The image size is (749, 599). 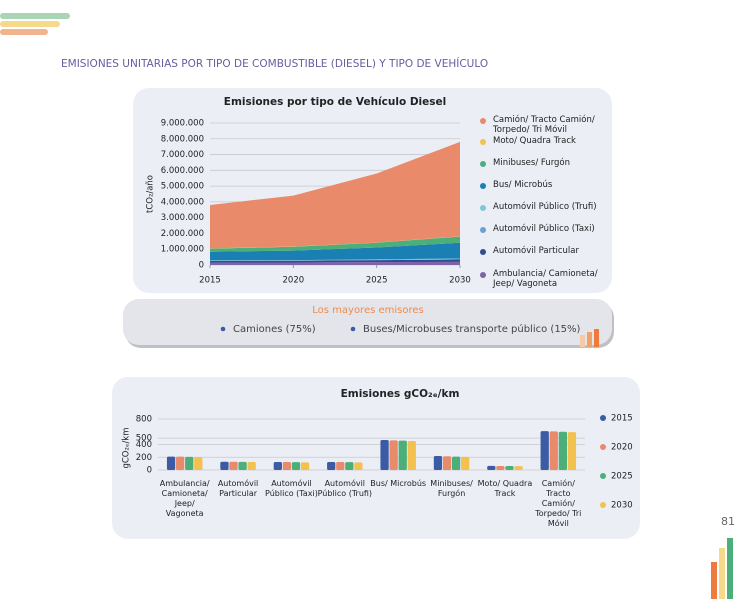 What do you see at coordinates (144, 445) in the screenshot?
I see `y-tick-label: 400` at bounding box center [144, 445].